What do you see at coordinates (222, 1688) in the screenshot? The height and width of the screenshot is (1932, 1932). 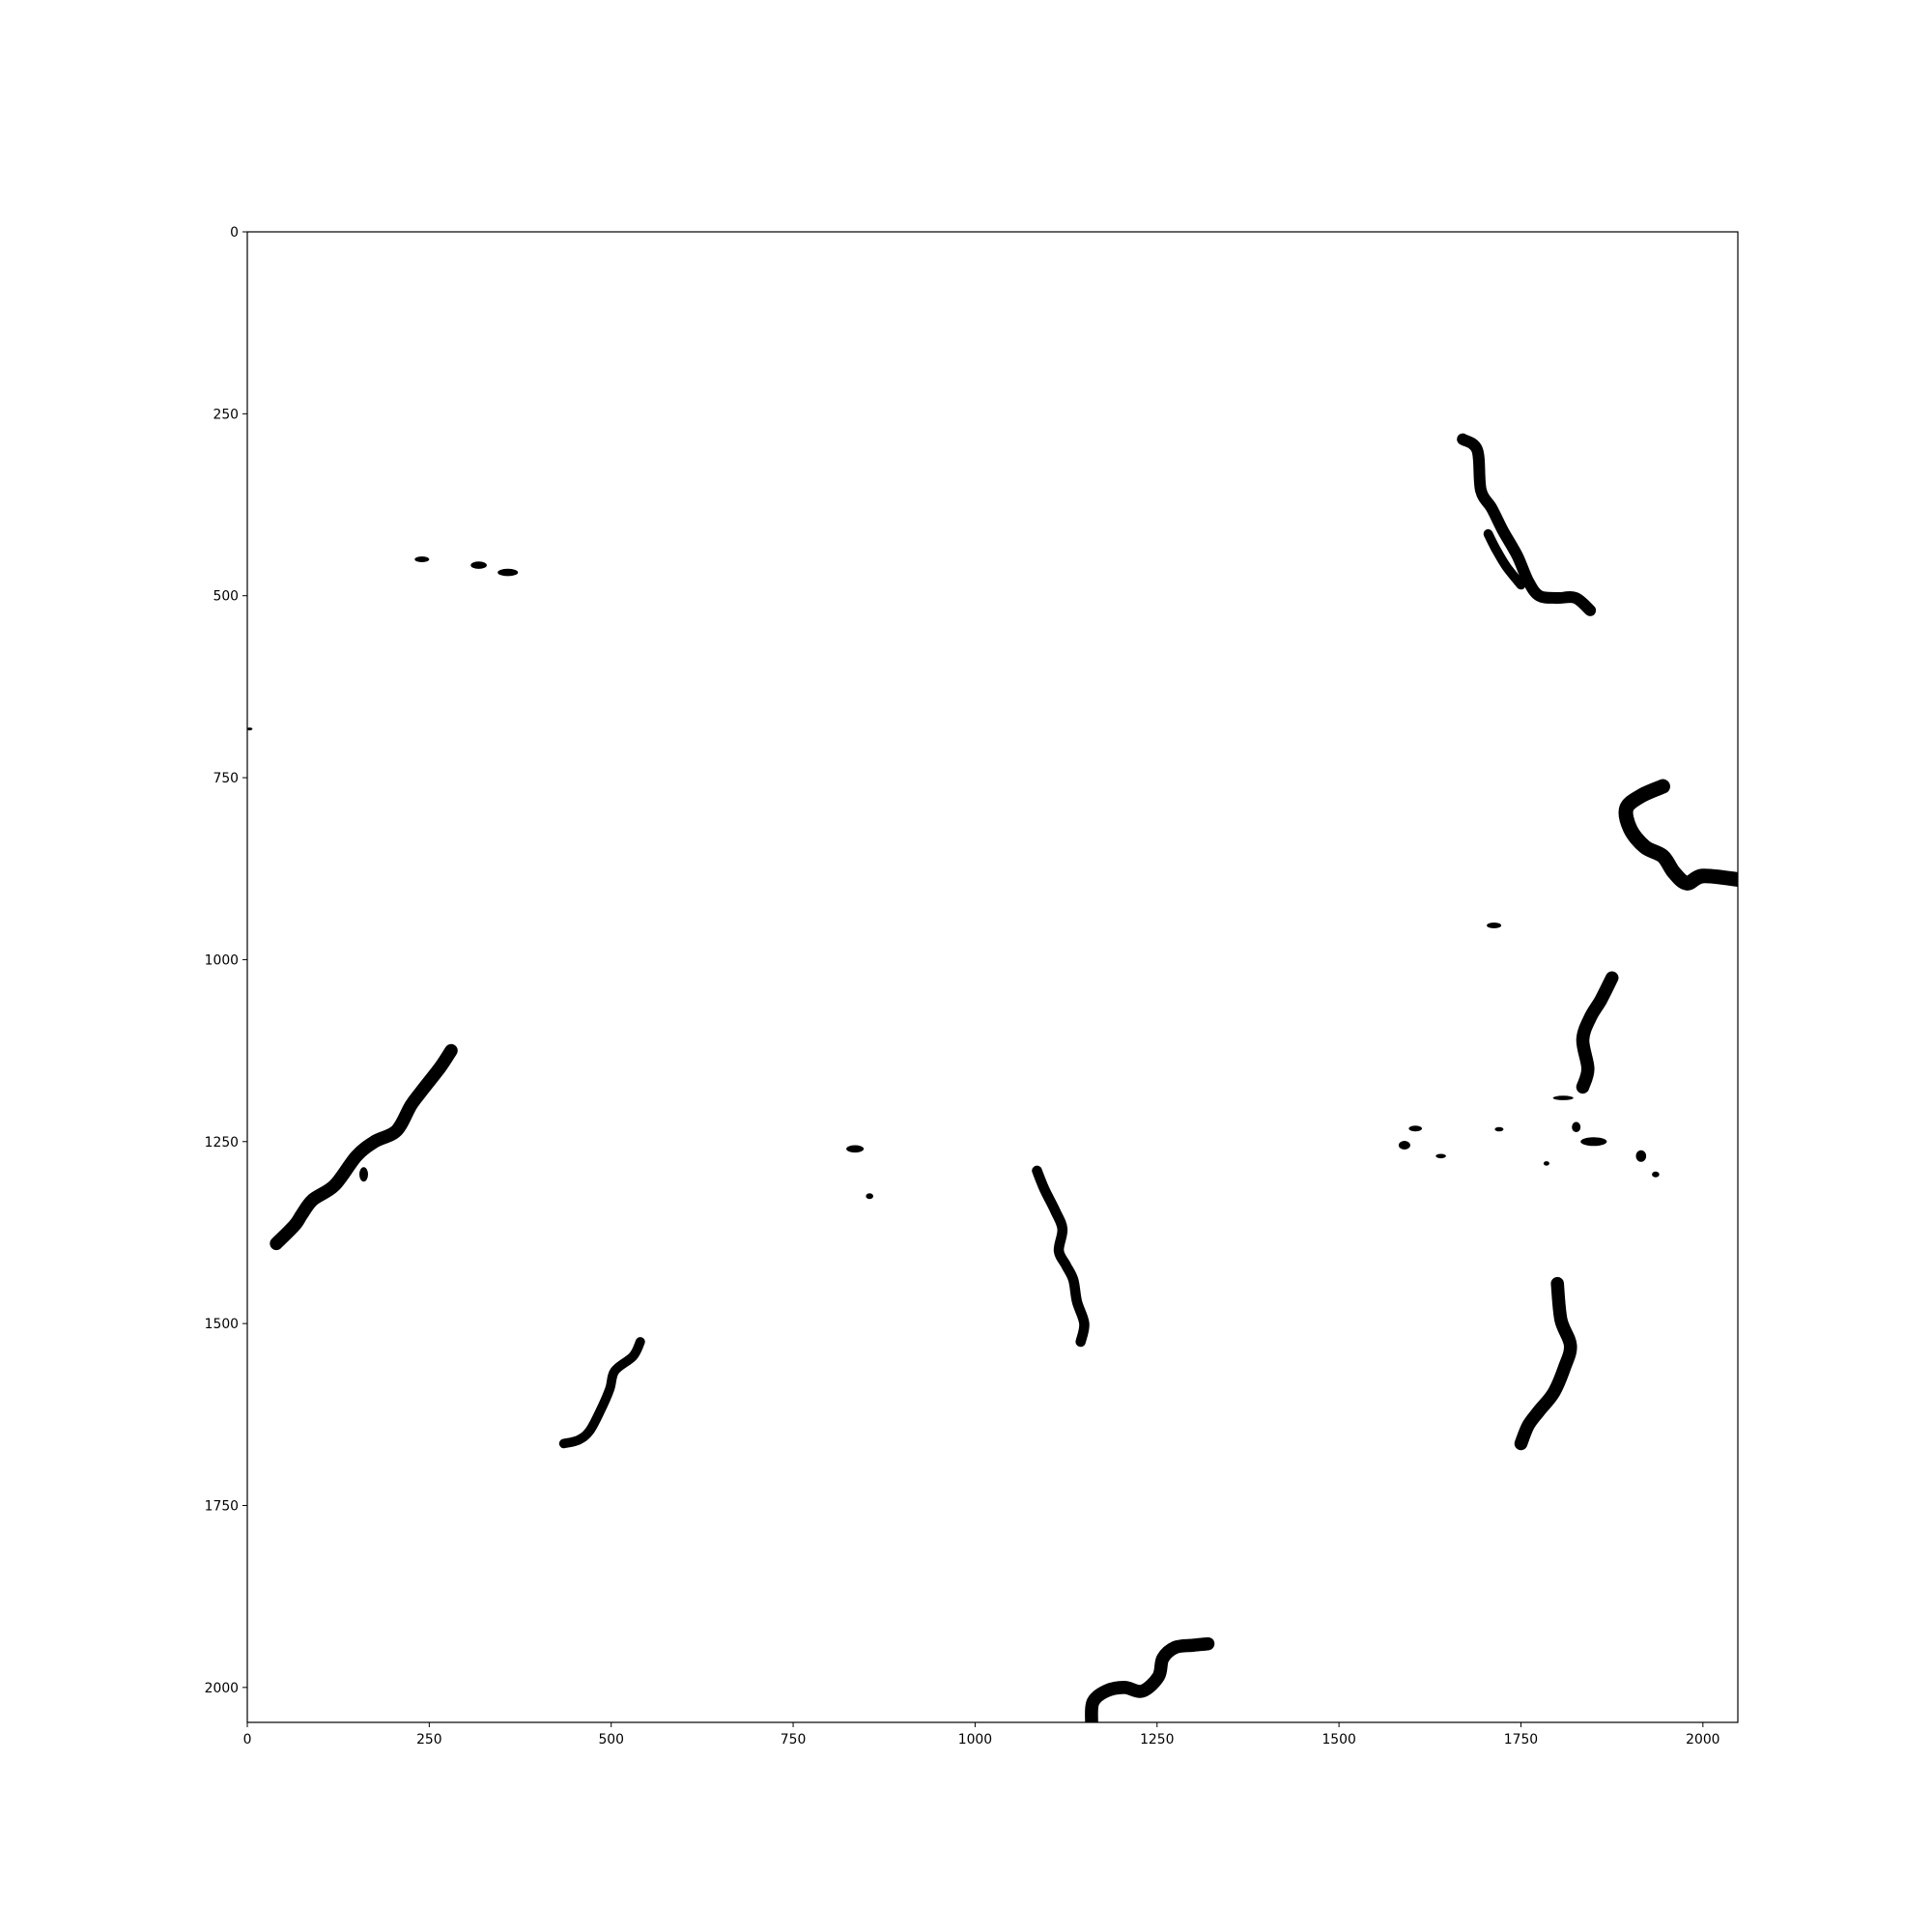 I see `y-tick-label: 2000` at bounding box center [222, 1688].